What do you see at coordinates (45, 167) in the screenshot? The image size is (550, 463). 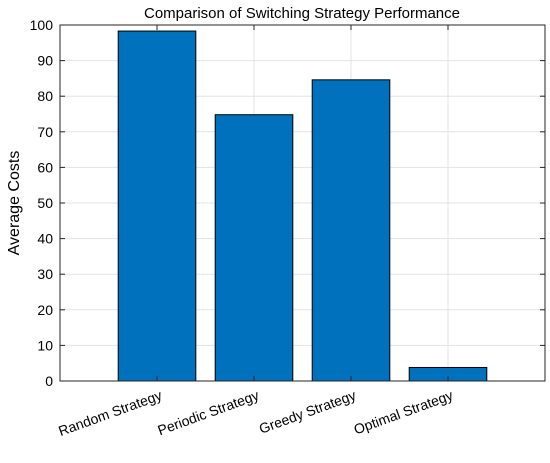 I see `y-tick-label: 60` at bounding box center [45, 167].